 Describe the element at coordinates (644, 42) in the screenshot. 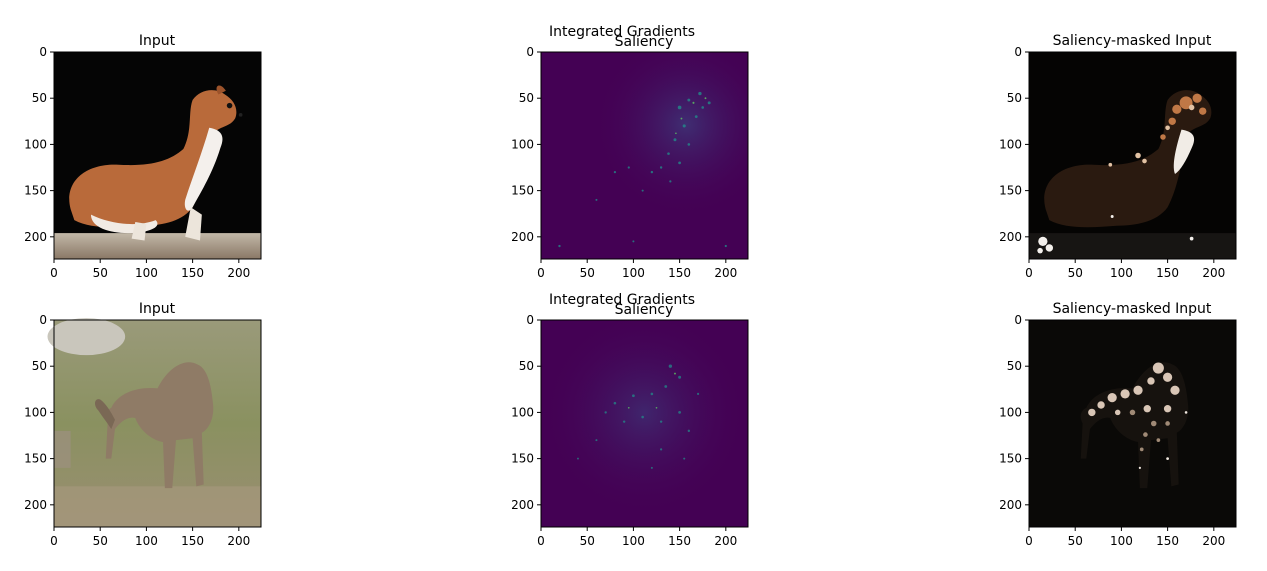

I see `panel-title-saliency-top-line2: Saliency` at that location.